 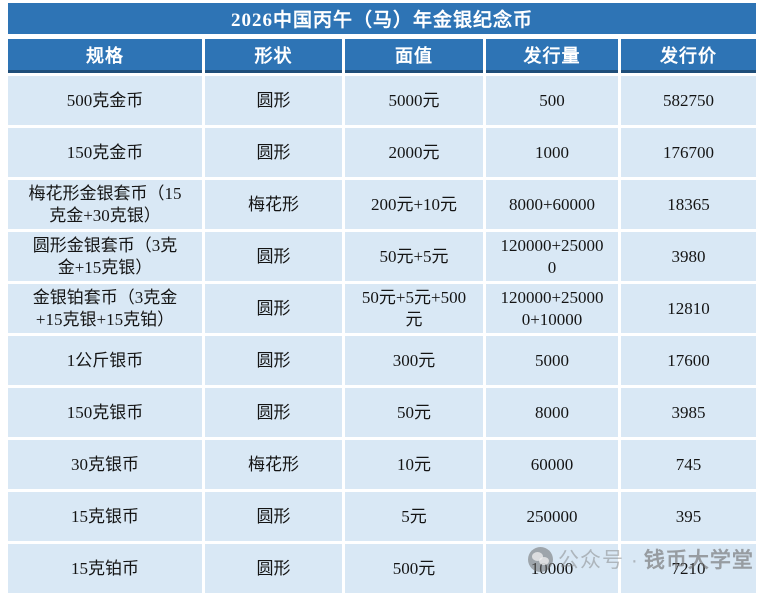 What do you see at coordinates (688, 256) in the screenshot?
I see `cell-issue-price: 3980` at bounding box center [688, 256].